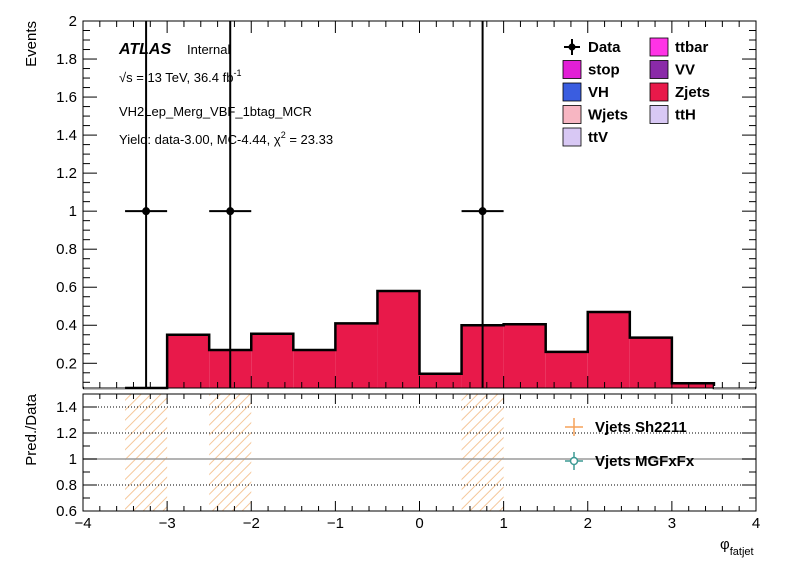  Describe the element at coordinates (685, 115) in the screenshot. I see `legend-label: ttH` at that location.